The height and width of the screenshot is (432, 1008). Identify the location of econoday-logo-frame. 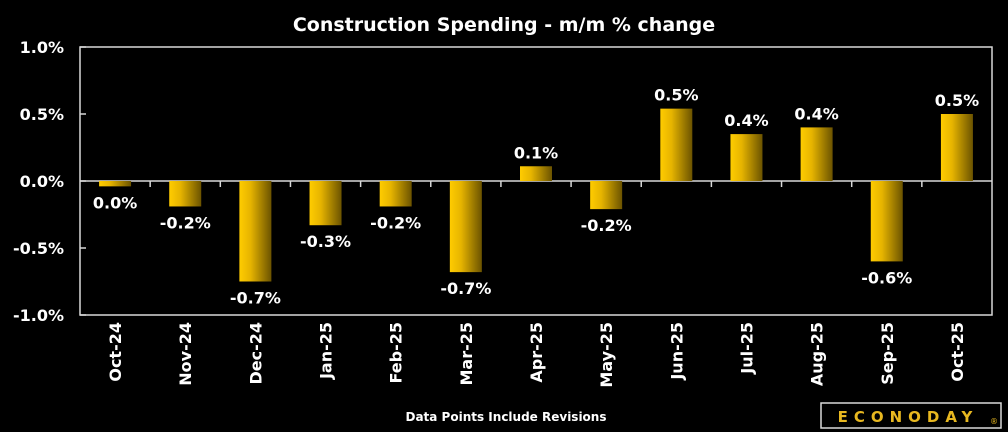
(911, 415).